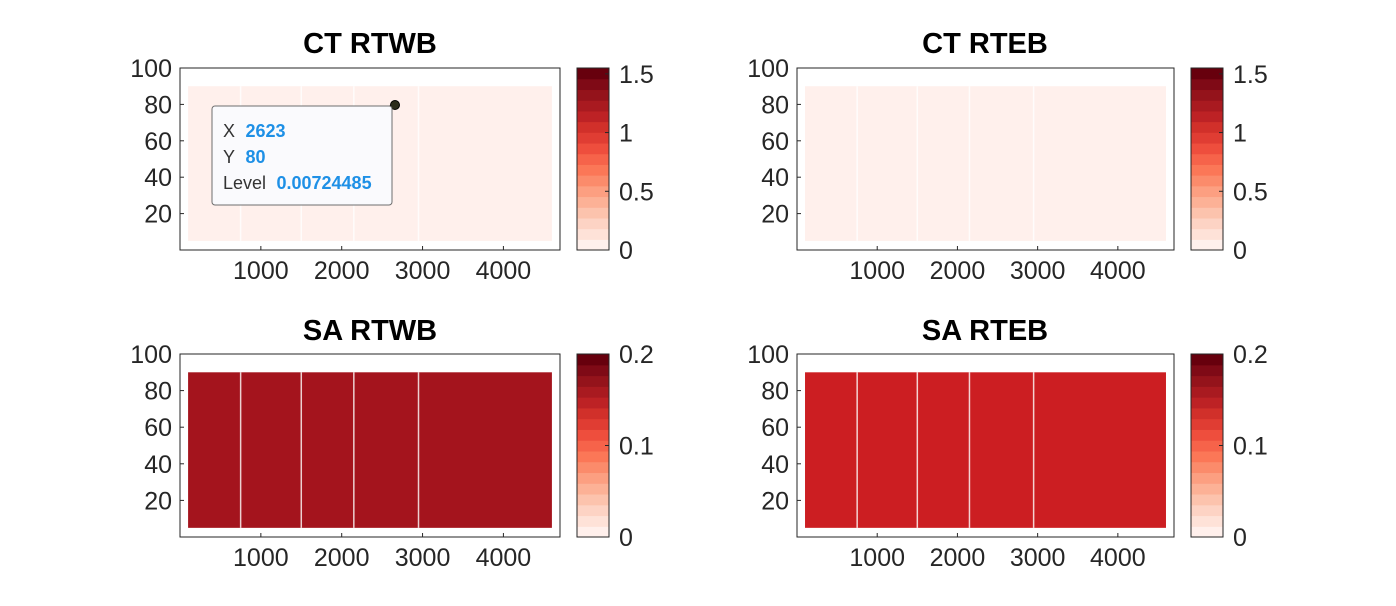 This screenshot has height=606, width=1396. I want to click on datatip-marker, so click(395, 105).